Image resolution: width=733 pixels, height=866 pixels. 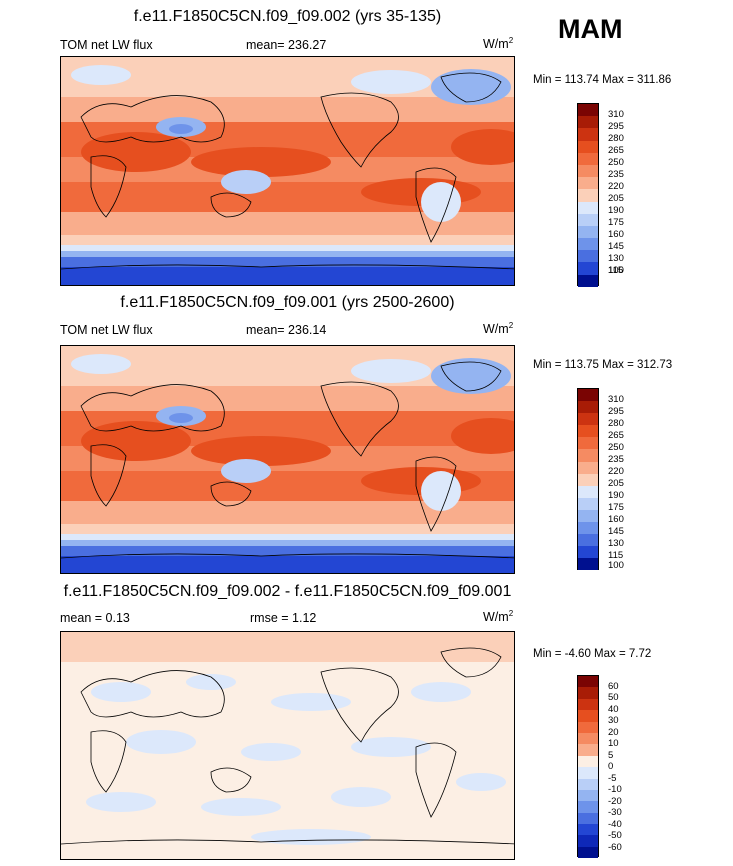 I want to click on colorbar-label: 20, so click(x=613, y=732).